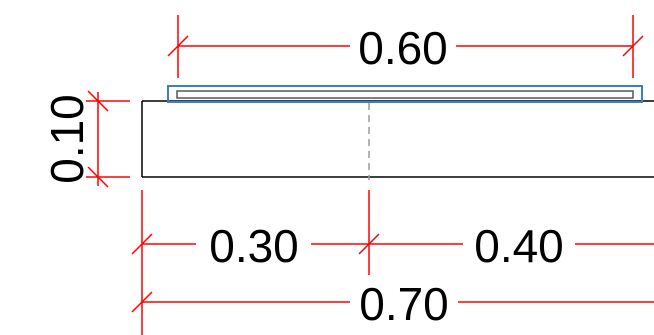 The width and height of the screenshot is (654, 335). I want to click on tick-bottom, so click(98, 177).